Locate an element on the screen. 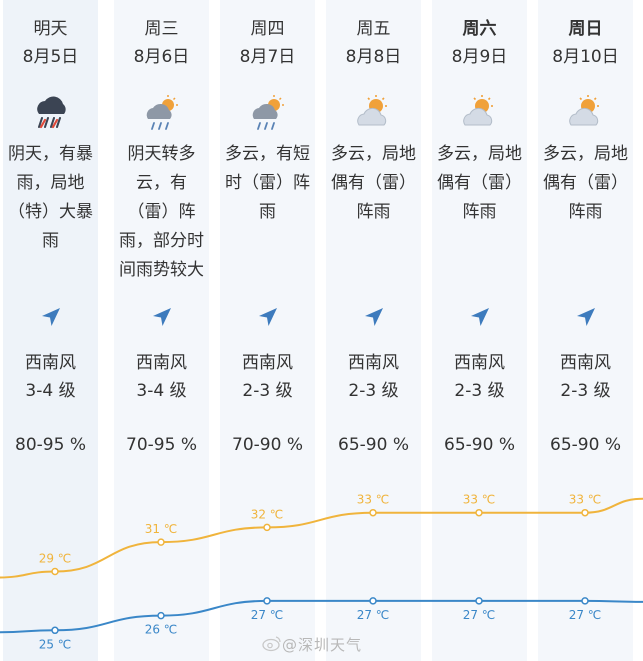  date-label: 8月5日 is located at coordinates (50, 57).